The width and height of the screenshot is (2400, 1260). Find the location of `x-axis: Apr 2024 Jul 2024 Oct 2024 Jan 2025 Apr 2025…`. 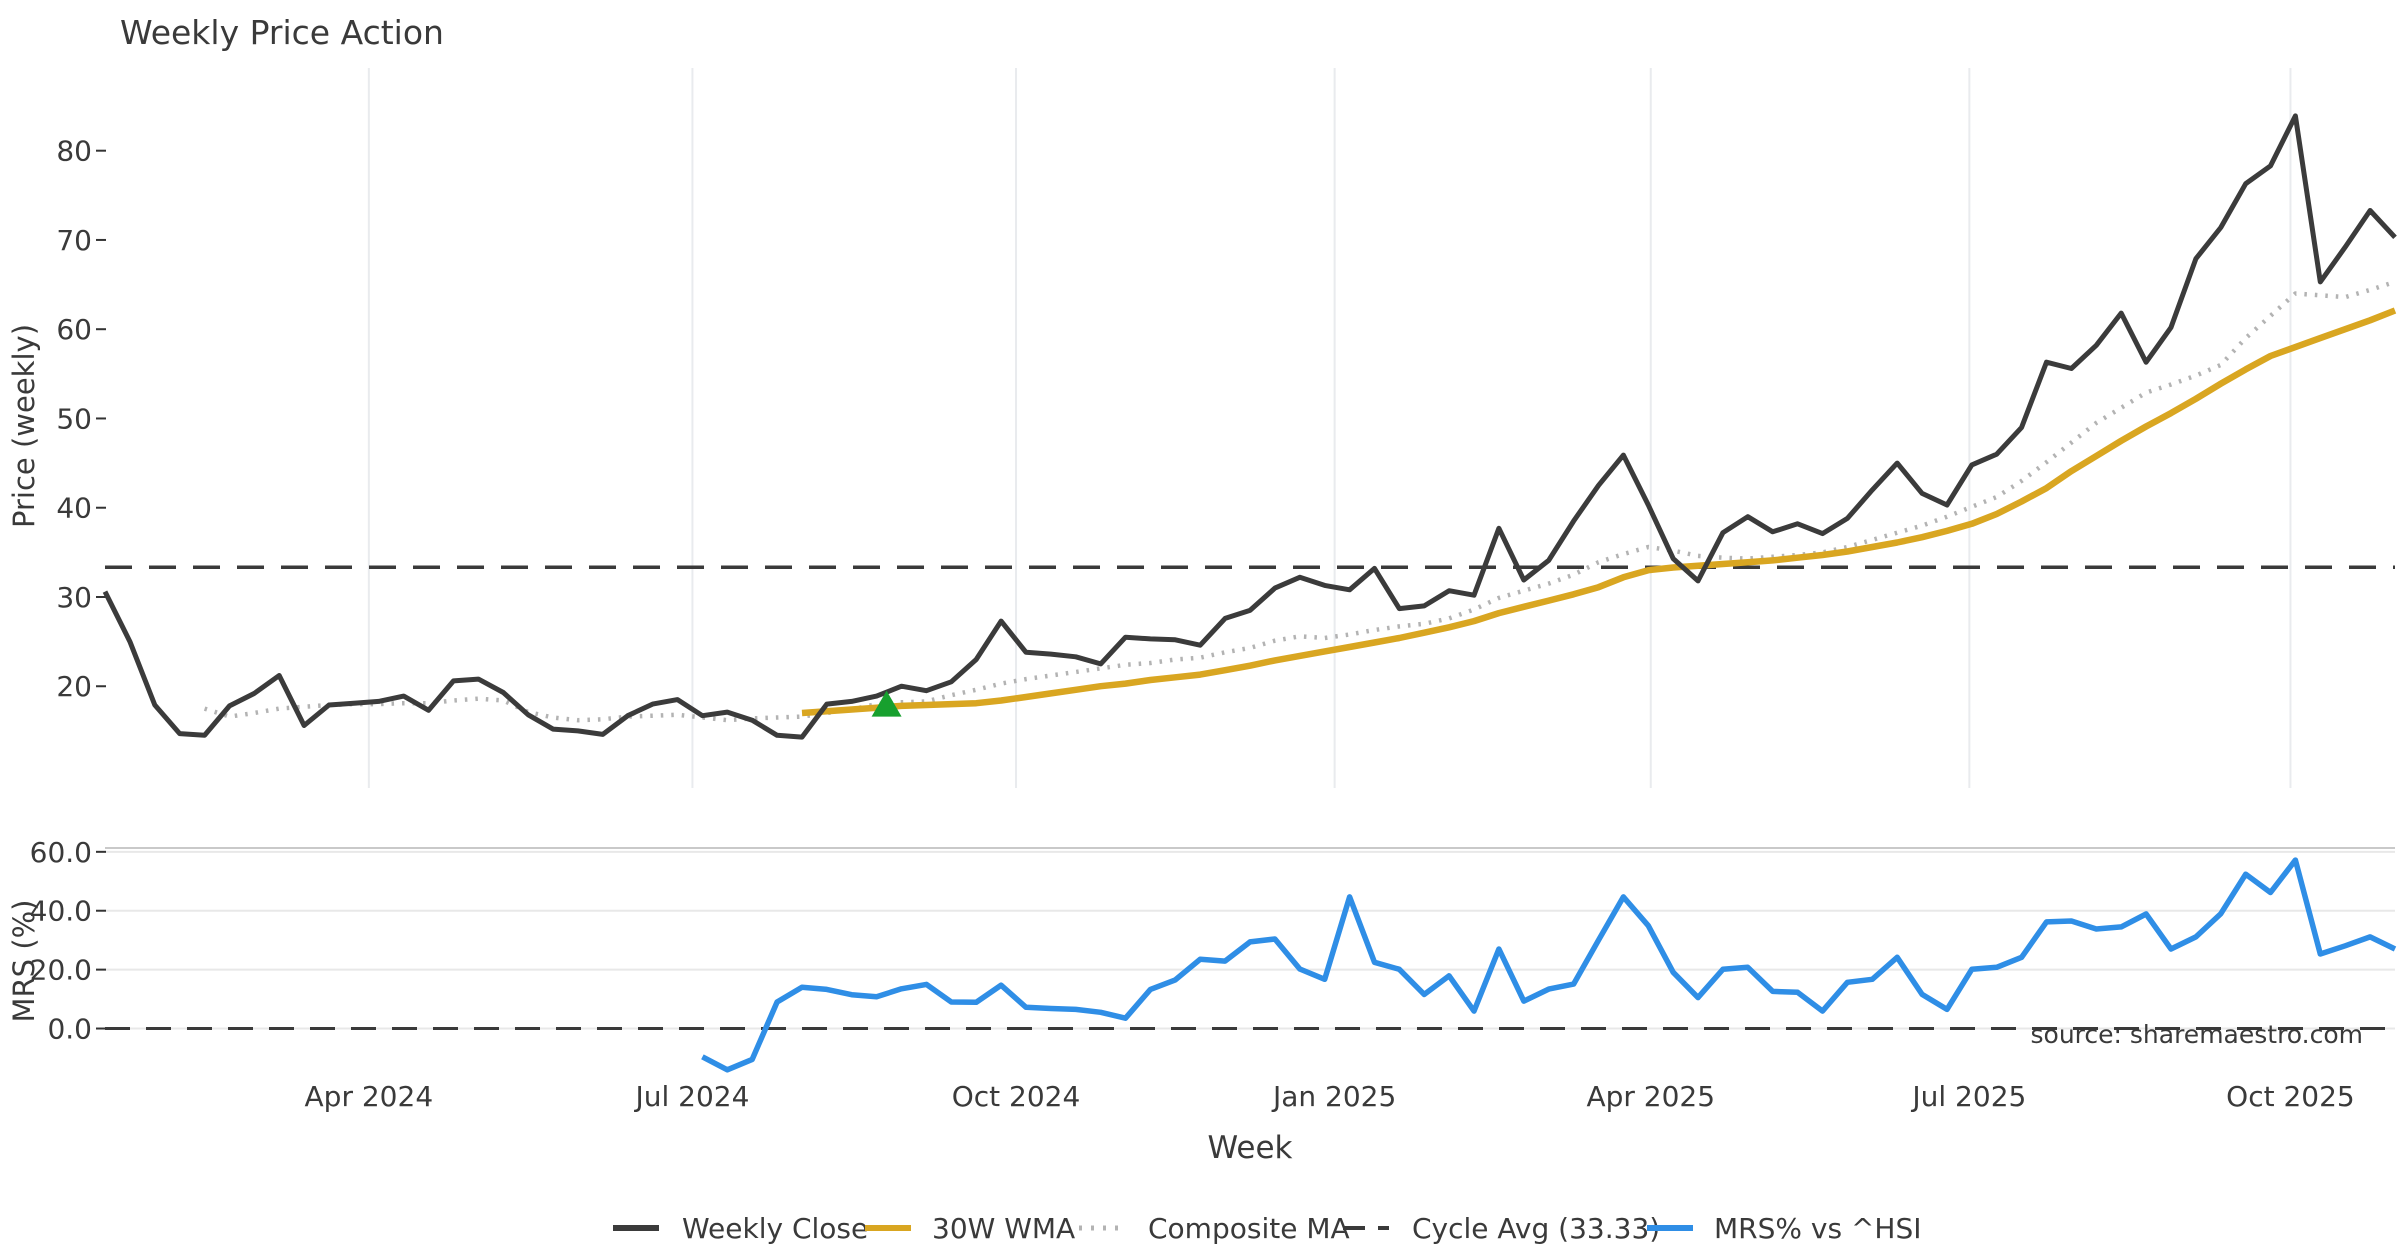

x-axis: Apr 2024 Jul 2024 Oct 2024 Jan 2025 Apr 2025… is located at coordinates (1330, 1096).